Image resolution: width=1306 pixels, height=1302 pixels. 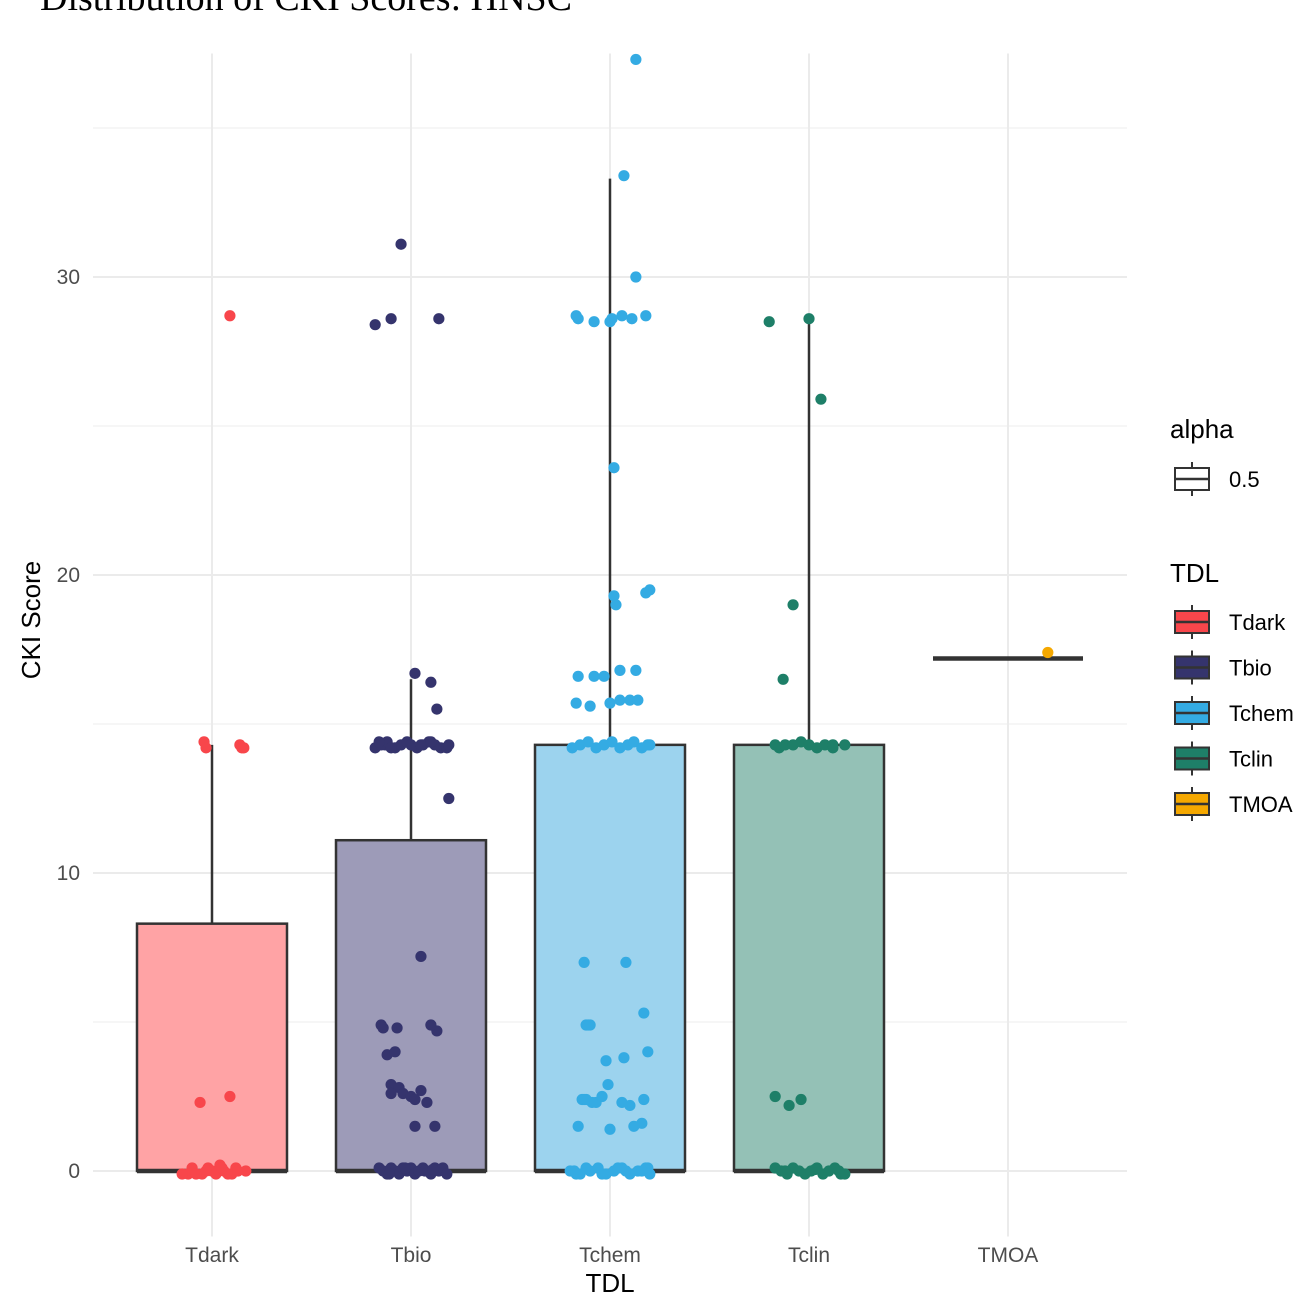 What do you see at coordinates (68, 873) in the screenshot?
I see `y-tick-label: 10` at bounding box center [68, 873].